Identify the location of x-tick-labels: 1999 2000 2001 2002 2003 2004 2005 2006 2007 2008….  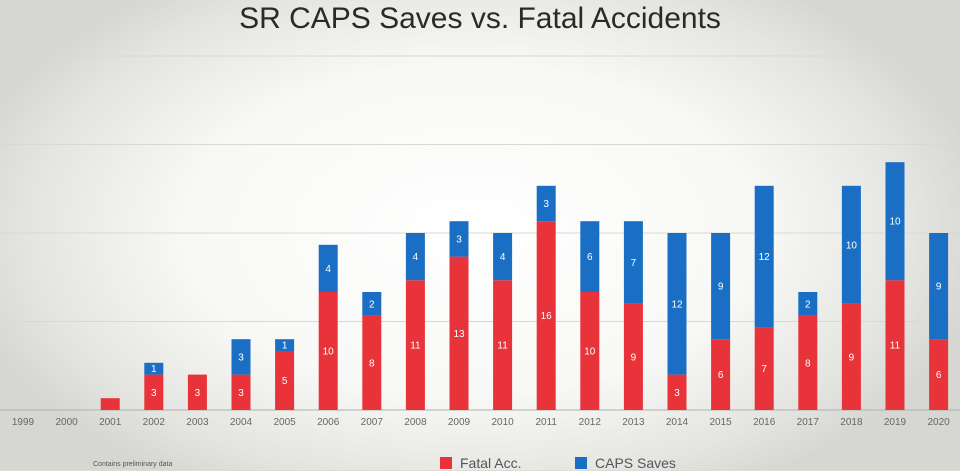
(481, 422).